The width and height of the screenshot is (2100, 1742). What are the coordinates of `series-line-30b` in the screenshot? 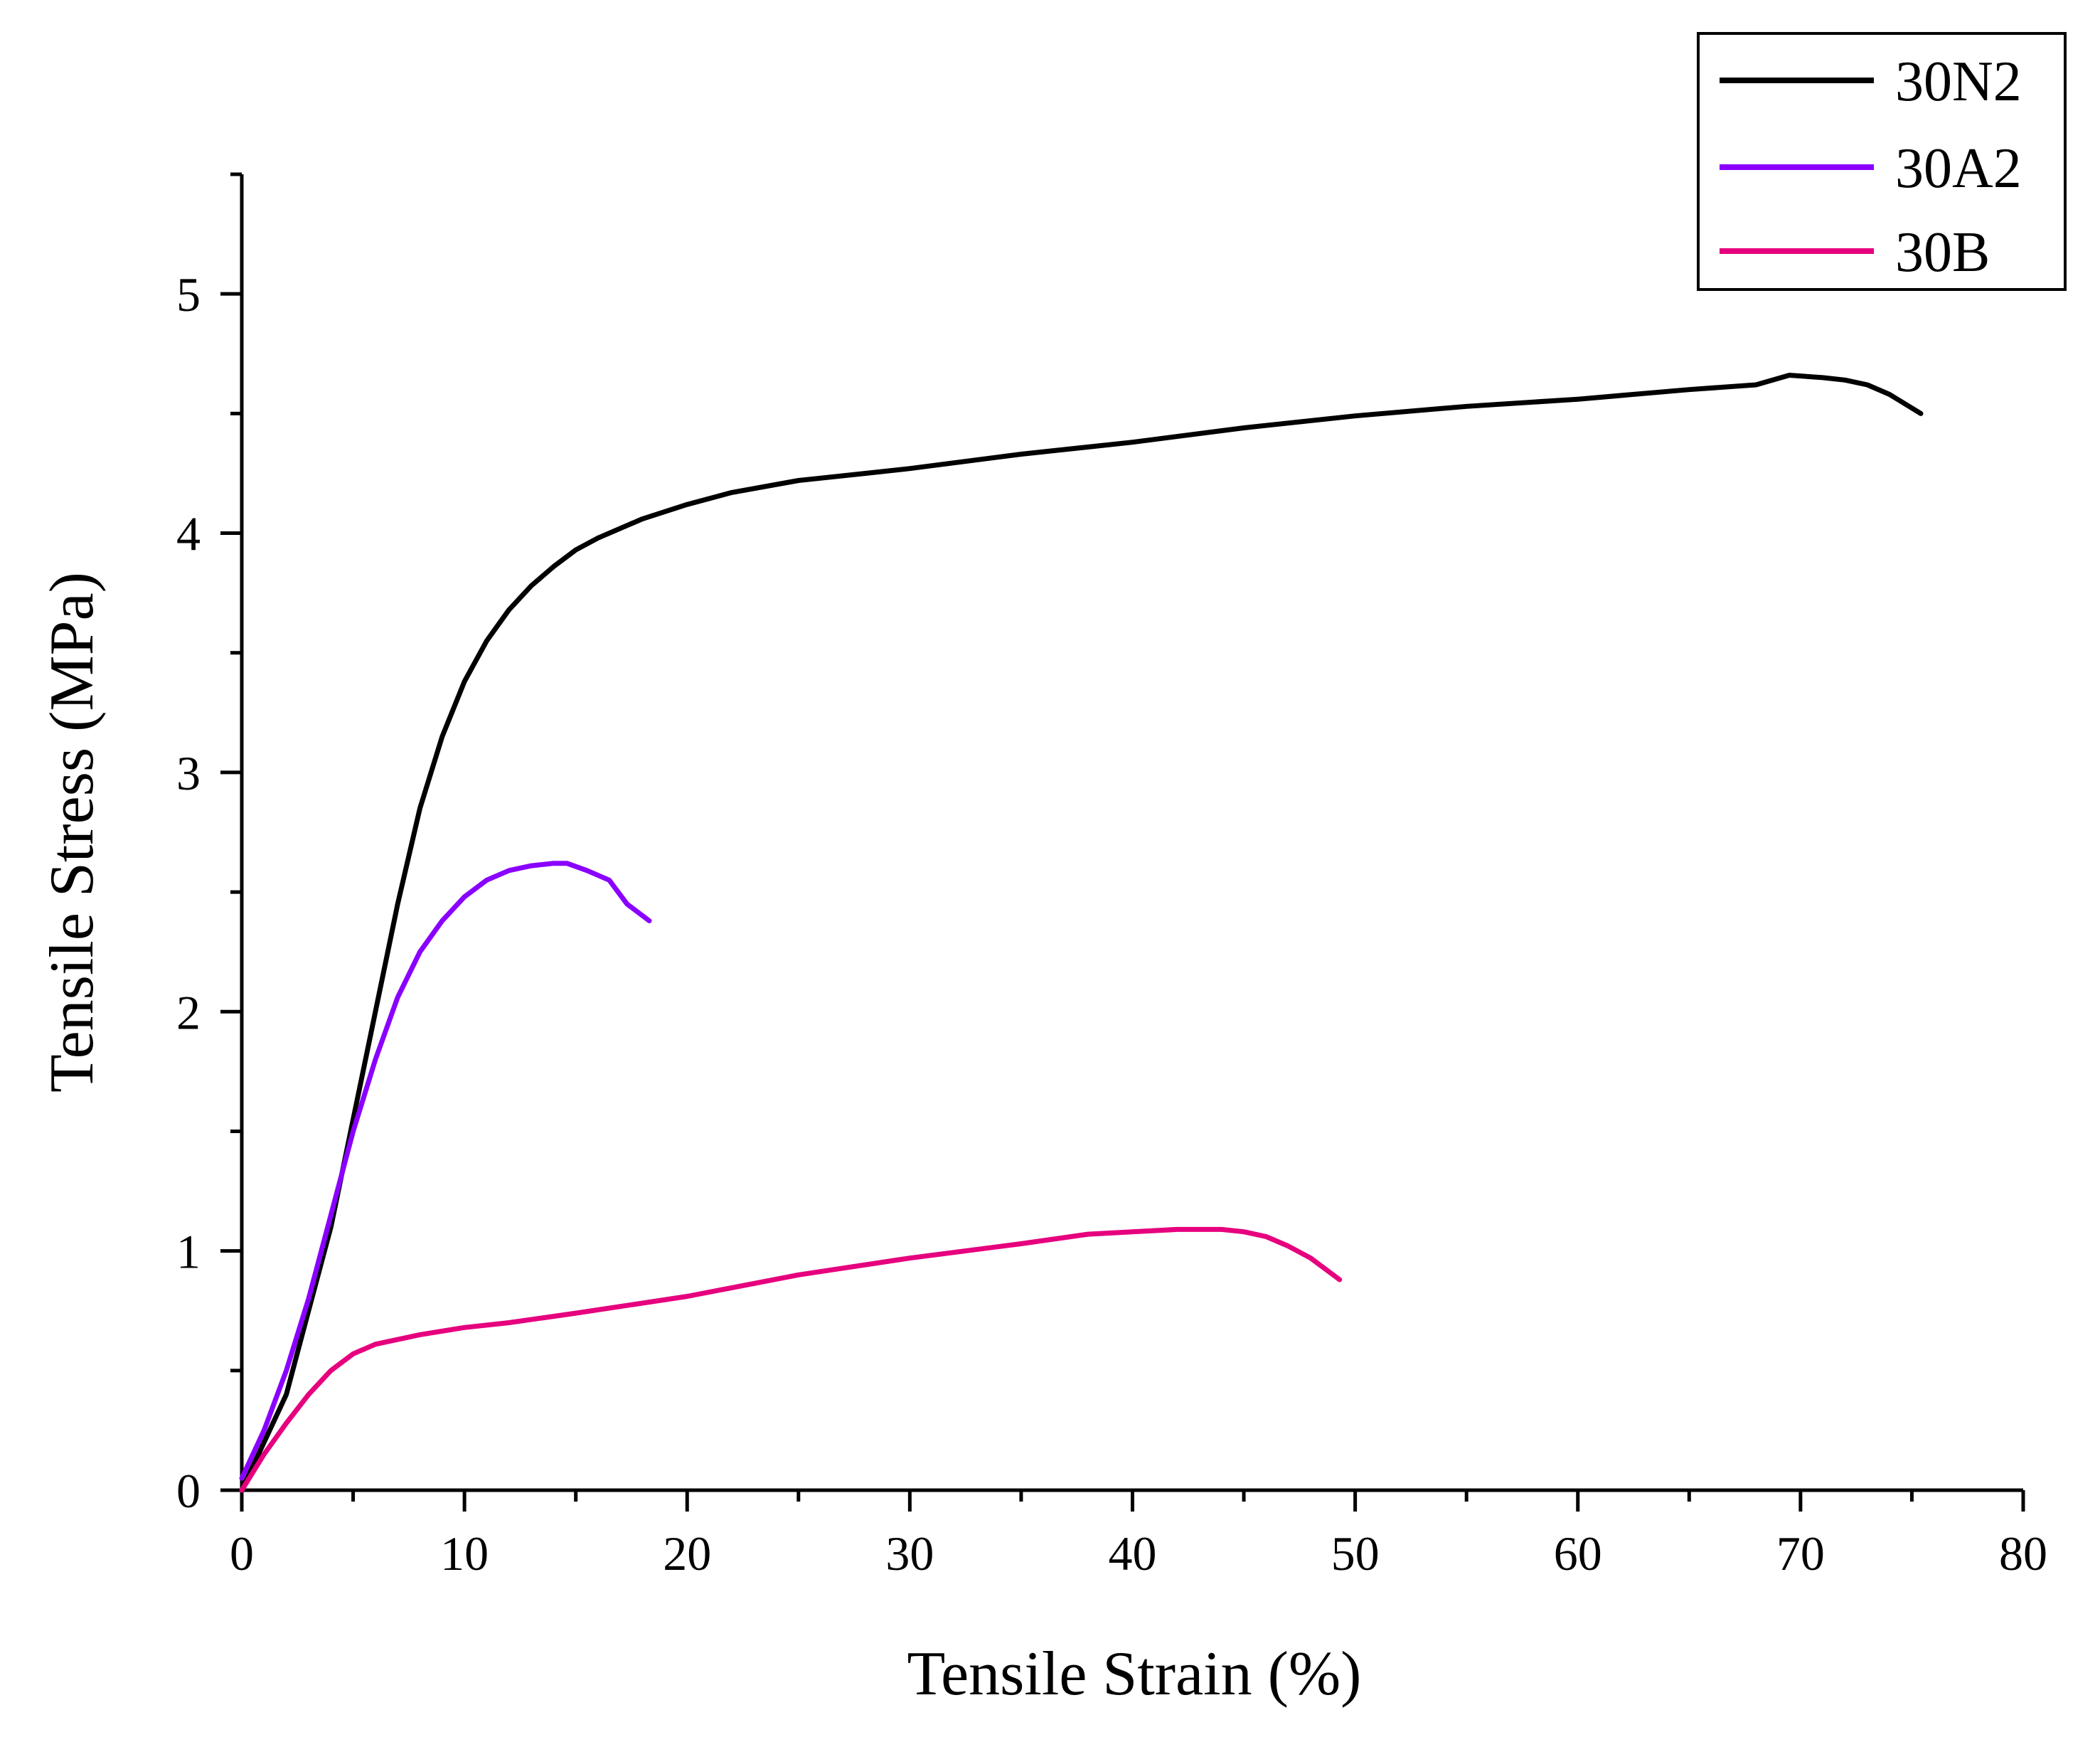 It's located at (791, 1359).